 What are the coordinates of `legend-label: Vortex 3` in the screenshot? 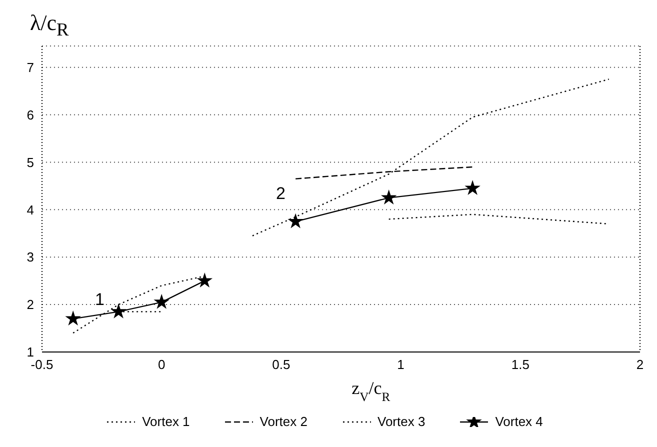 It's located at (402, 421).